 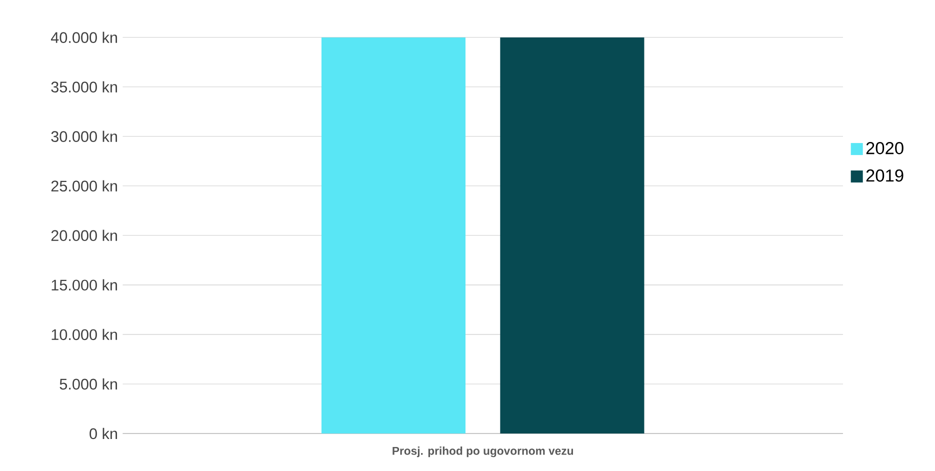 I want to click on y-tick-label: 20.000 kn, so click(x=84, y=236).